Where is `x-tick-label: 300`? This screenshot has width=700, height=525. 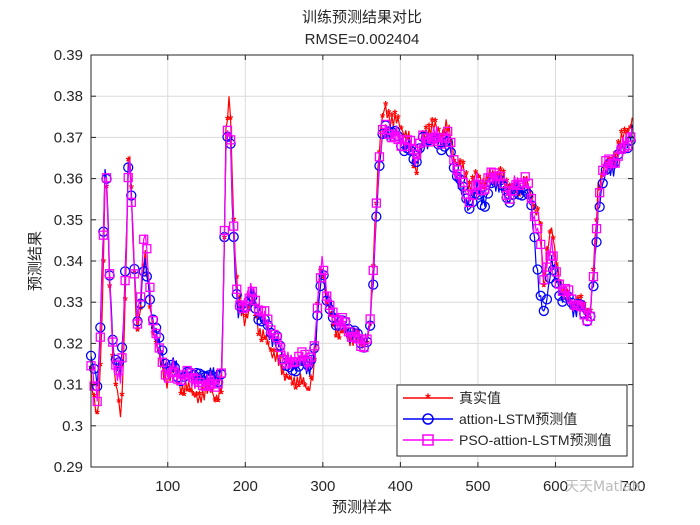
x-tick-label: 300 is located at coordinates (322, 486).